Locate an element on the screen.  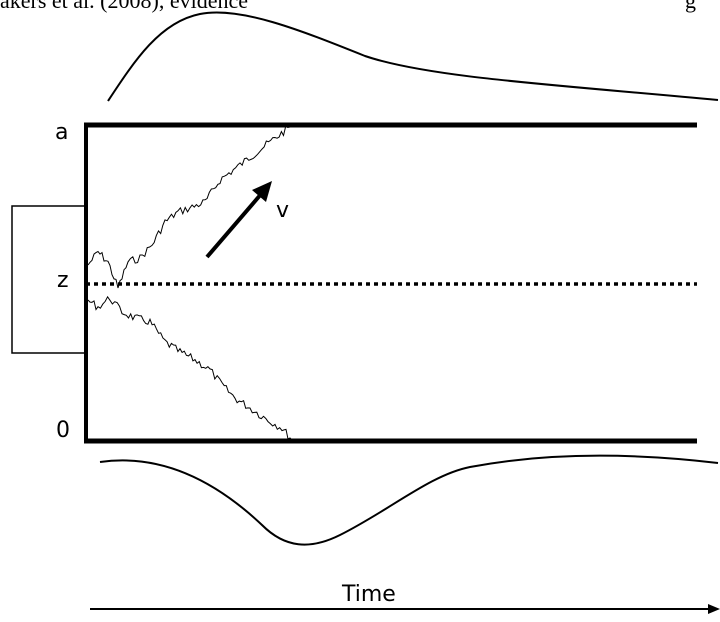
starting-point-label: z is located at coordinates (63, 280).